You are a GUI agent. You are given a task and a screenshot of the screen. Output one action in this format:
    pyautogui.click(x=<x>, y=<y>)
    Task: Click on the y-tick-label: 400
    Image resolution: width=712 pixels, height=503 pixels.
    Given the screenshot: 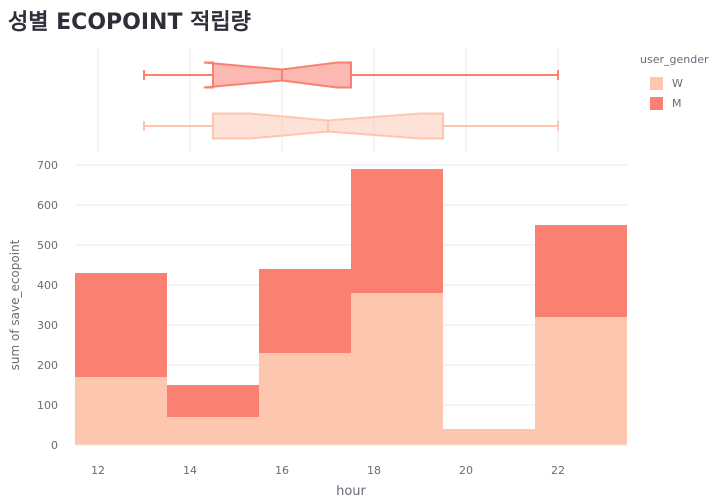 What is the action you would take?
    pyautogui.click(x=47, y=285)
    